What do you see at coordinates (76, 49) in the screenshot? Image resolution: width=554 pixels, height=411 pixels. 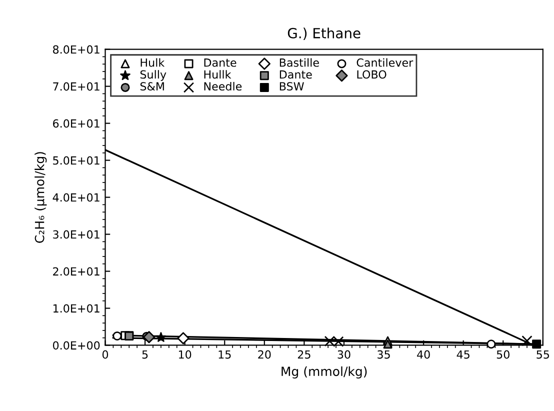 I see `y-tick-label: 8.0E+01` at bounding box center [76, 49].